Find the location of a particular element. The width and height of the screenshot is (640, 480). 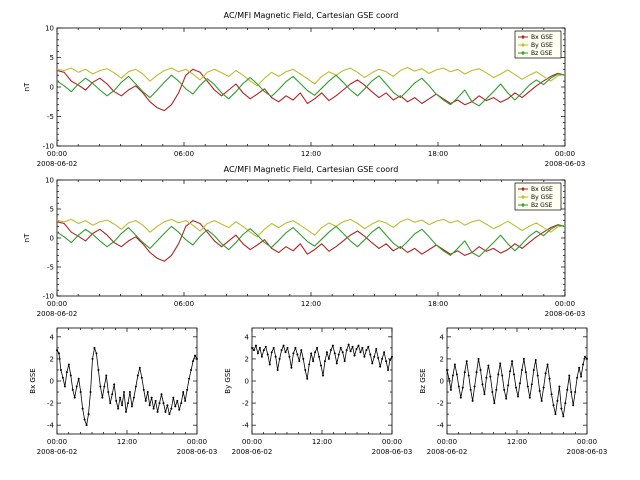

chart-0-x-tick-label: 06:00 is located at coordinates (184, 154).